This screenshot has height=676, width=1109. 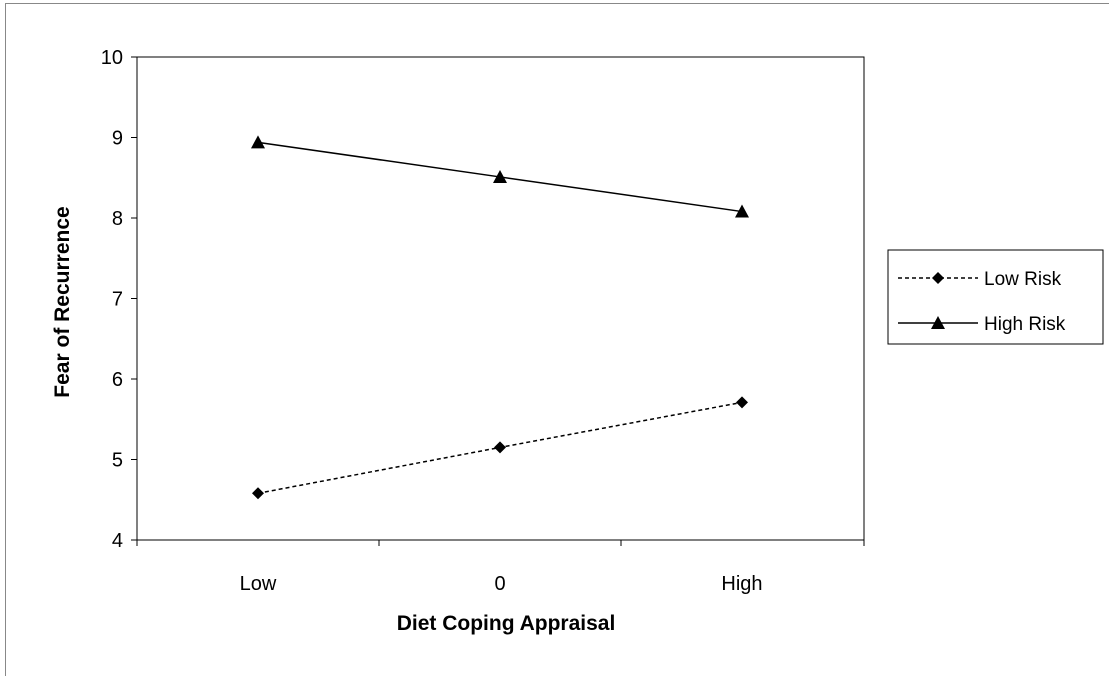 I want to click on legend-label: High Risk, so click(x=1025, y=324).